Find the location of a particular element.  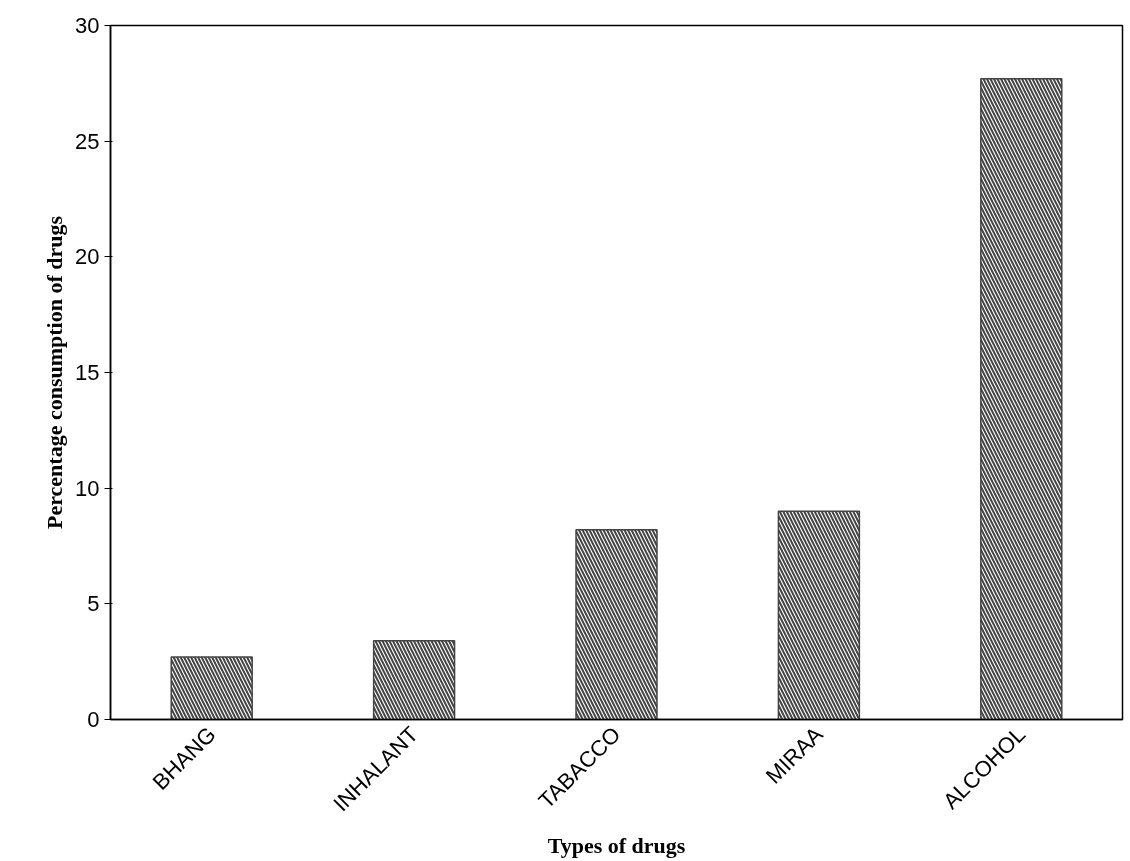

y-tick-label: 25 is located at coordinates (87, 141).